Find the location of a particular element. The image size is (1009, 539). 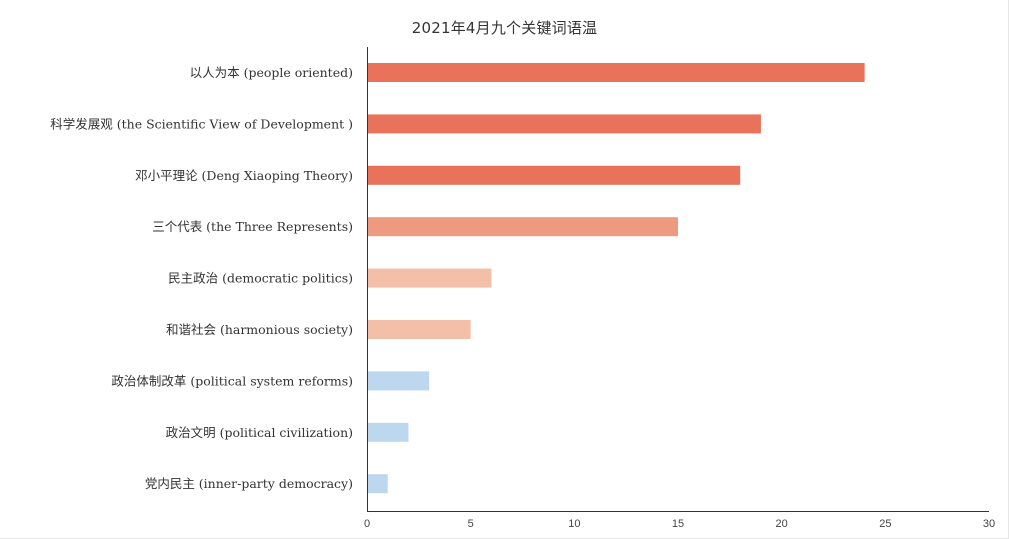

x-tick-label-25: 25 is located at coordinates (885, 524).